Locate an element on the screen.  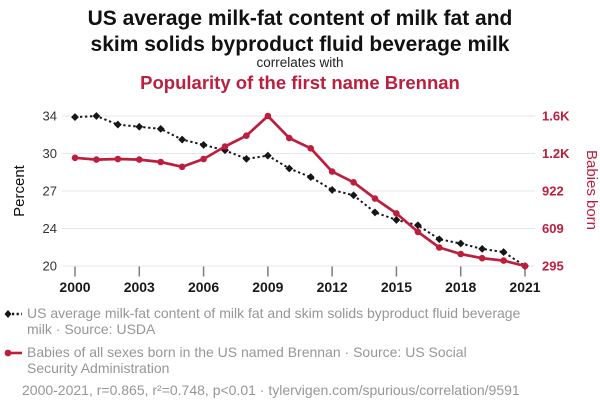
svg-text: 609 is located at coordinates (553, 228).